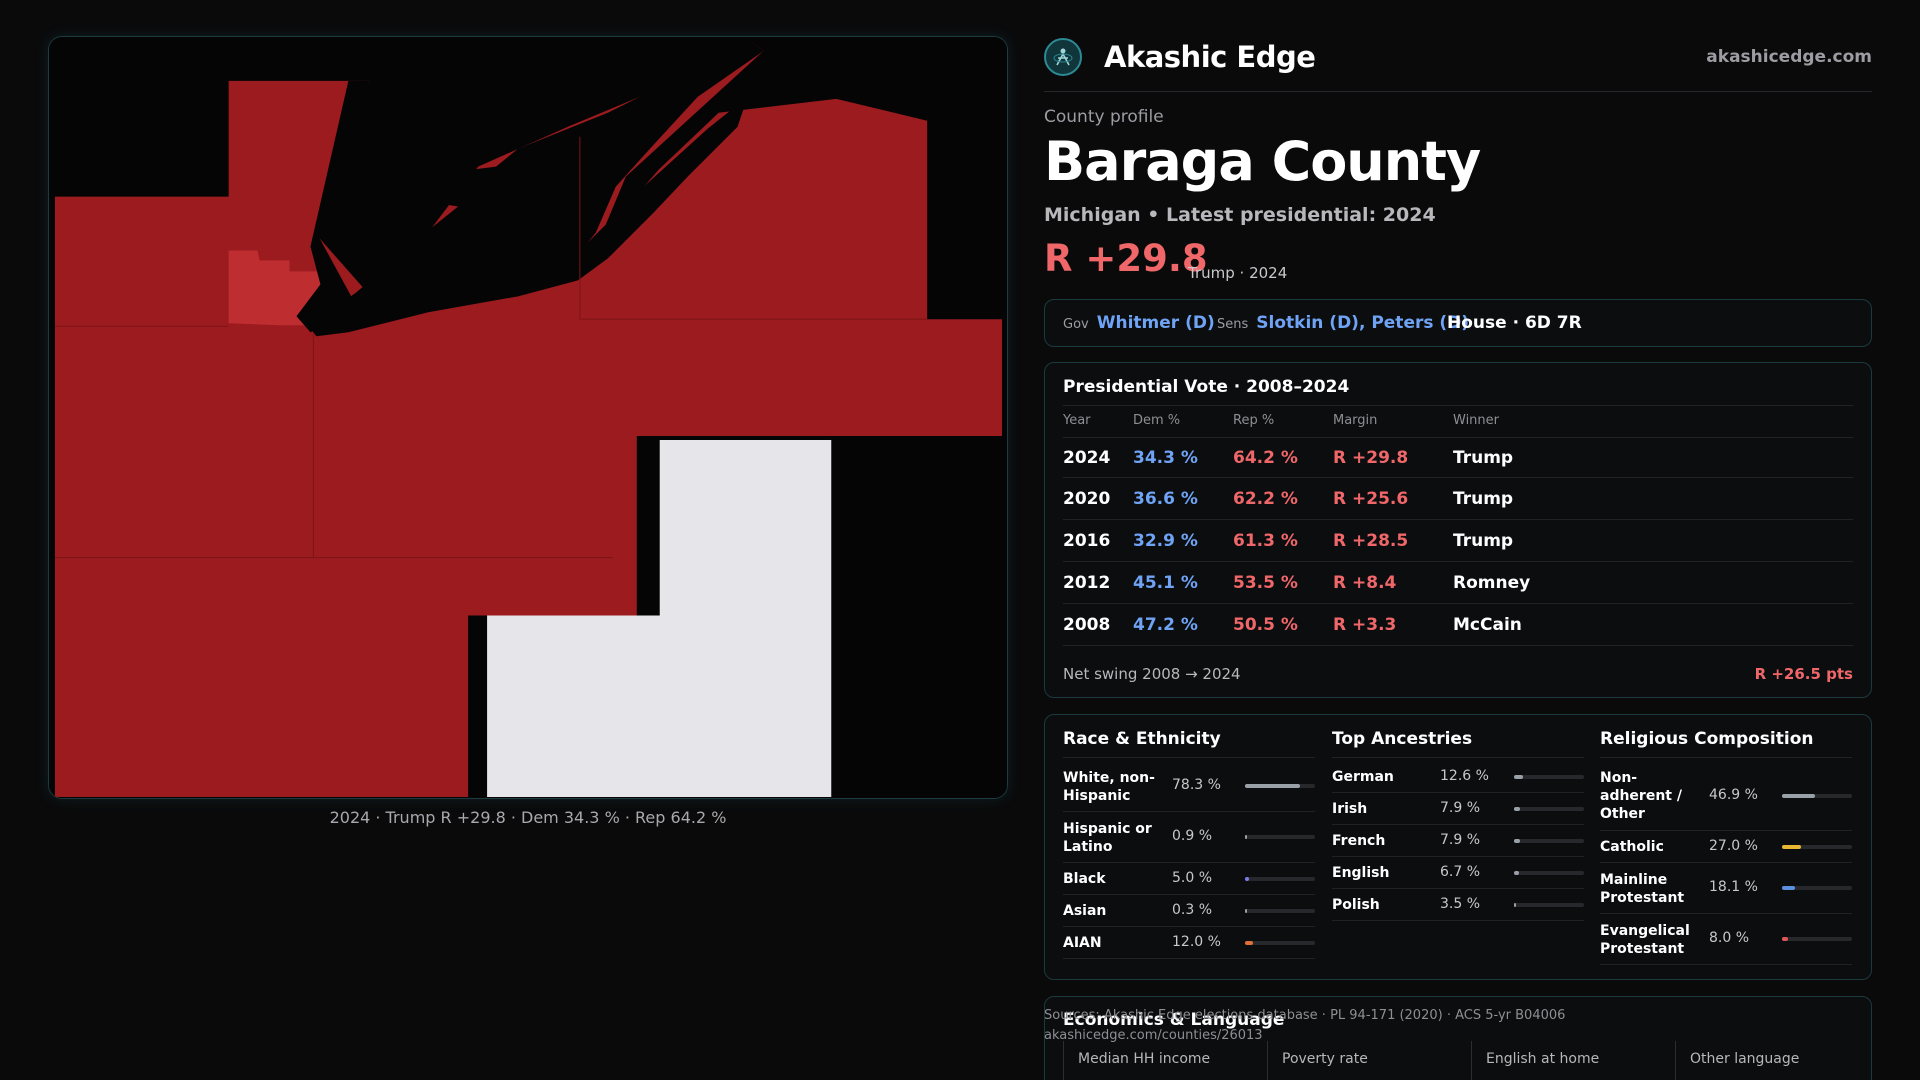 The height and width of the screenshot is (1080, 1920). What do you see at coordinates (1458, 809) in the screenshot?
I see `list-item: Irish 7.9 %` at bounding box center [1458, 809].